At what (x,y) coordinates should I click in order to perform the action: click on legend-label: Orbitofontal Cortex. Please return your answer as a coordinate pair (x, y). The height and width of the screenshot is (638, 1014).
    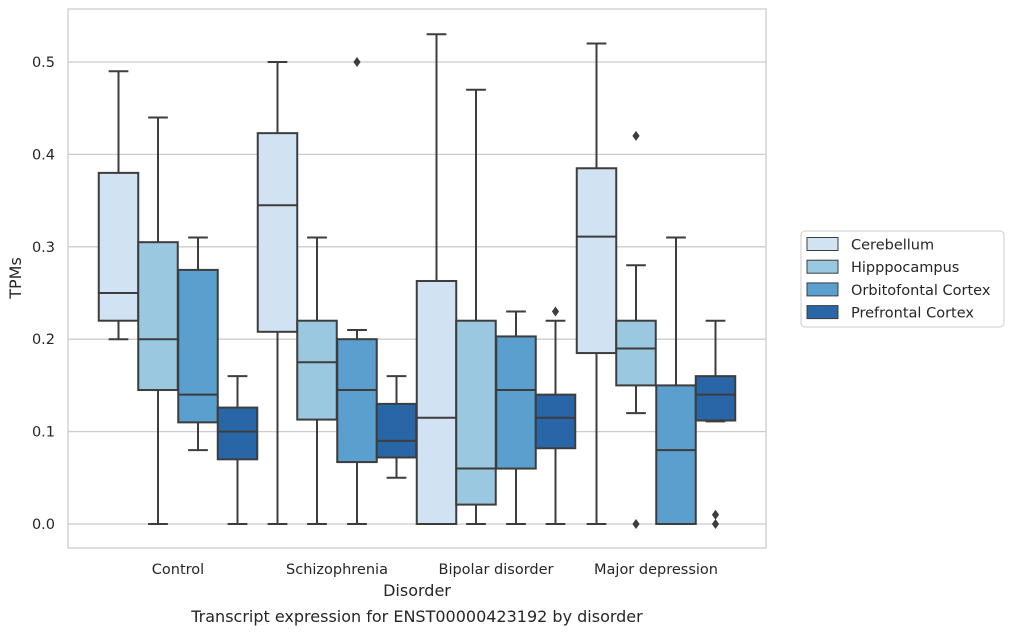
    Looking at the image, I should click on (921, 291).